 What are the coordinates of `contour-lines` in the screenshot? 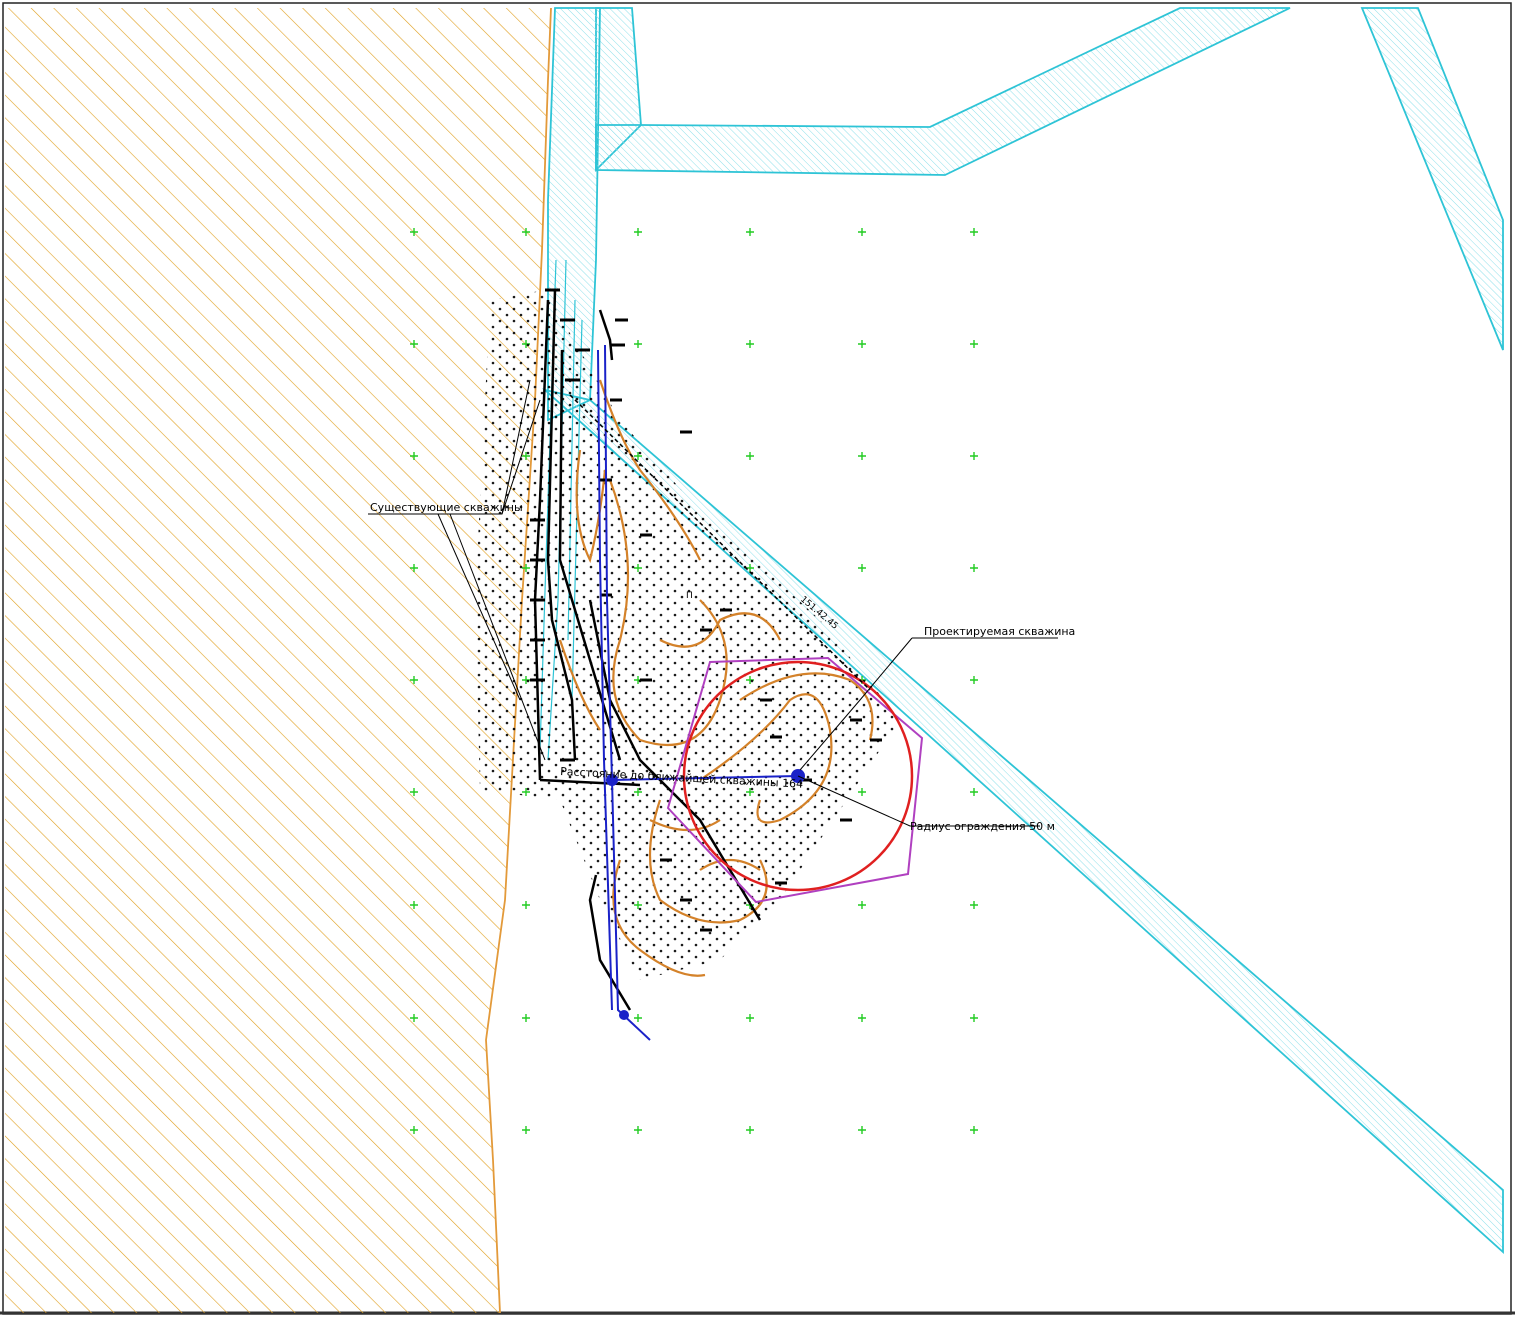 It's located at (716, 678).